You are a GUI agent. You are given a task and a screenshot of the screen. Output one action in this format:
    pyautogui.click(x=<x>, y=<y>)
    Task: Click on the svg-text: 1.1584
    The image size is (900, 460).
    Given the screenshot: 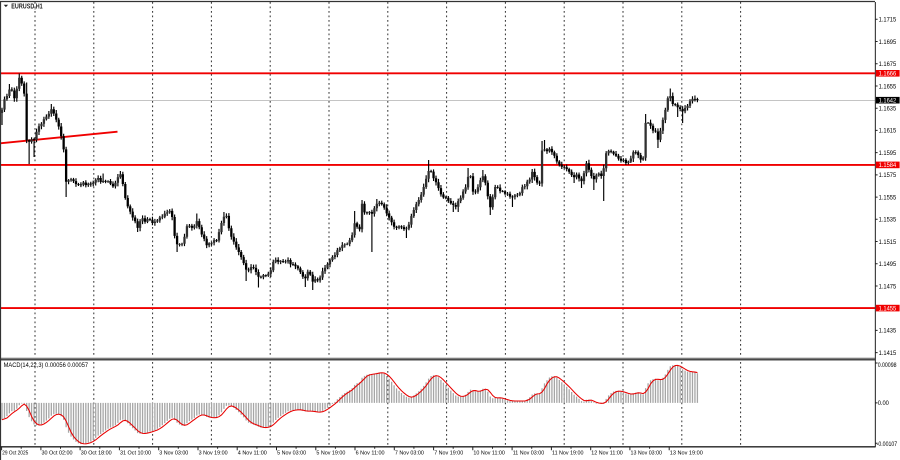 What is the action you would take?
    pyautogui.click(x=888, y=165)
    